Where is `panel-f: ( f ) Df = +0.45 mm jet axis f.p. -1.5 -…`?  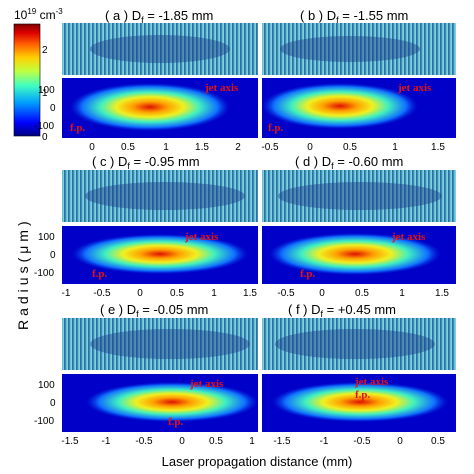
panel-f: ( f ) Df = +0.45 mm jet axis f.p. -1.5 -… is located at coordinates (359, 374).